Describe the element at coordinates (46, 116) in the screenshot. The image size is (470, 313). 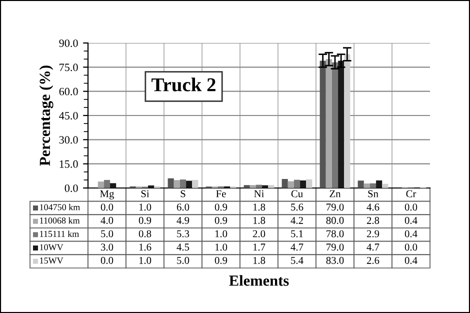
I see `y-axis-title: Percentage (%)` at that location.